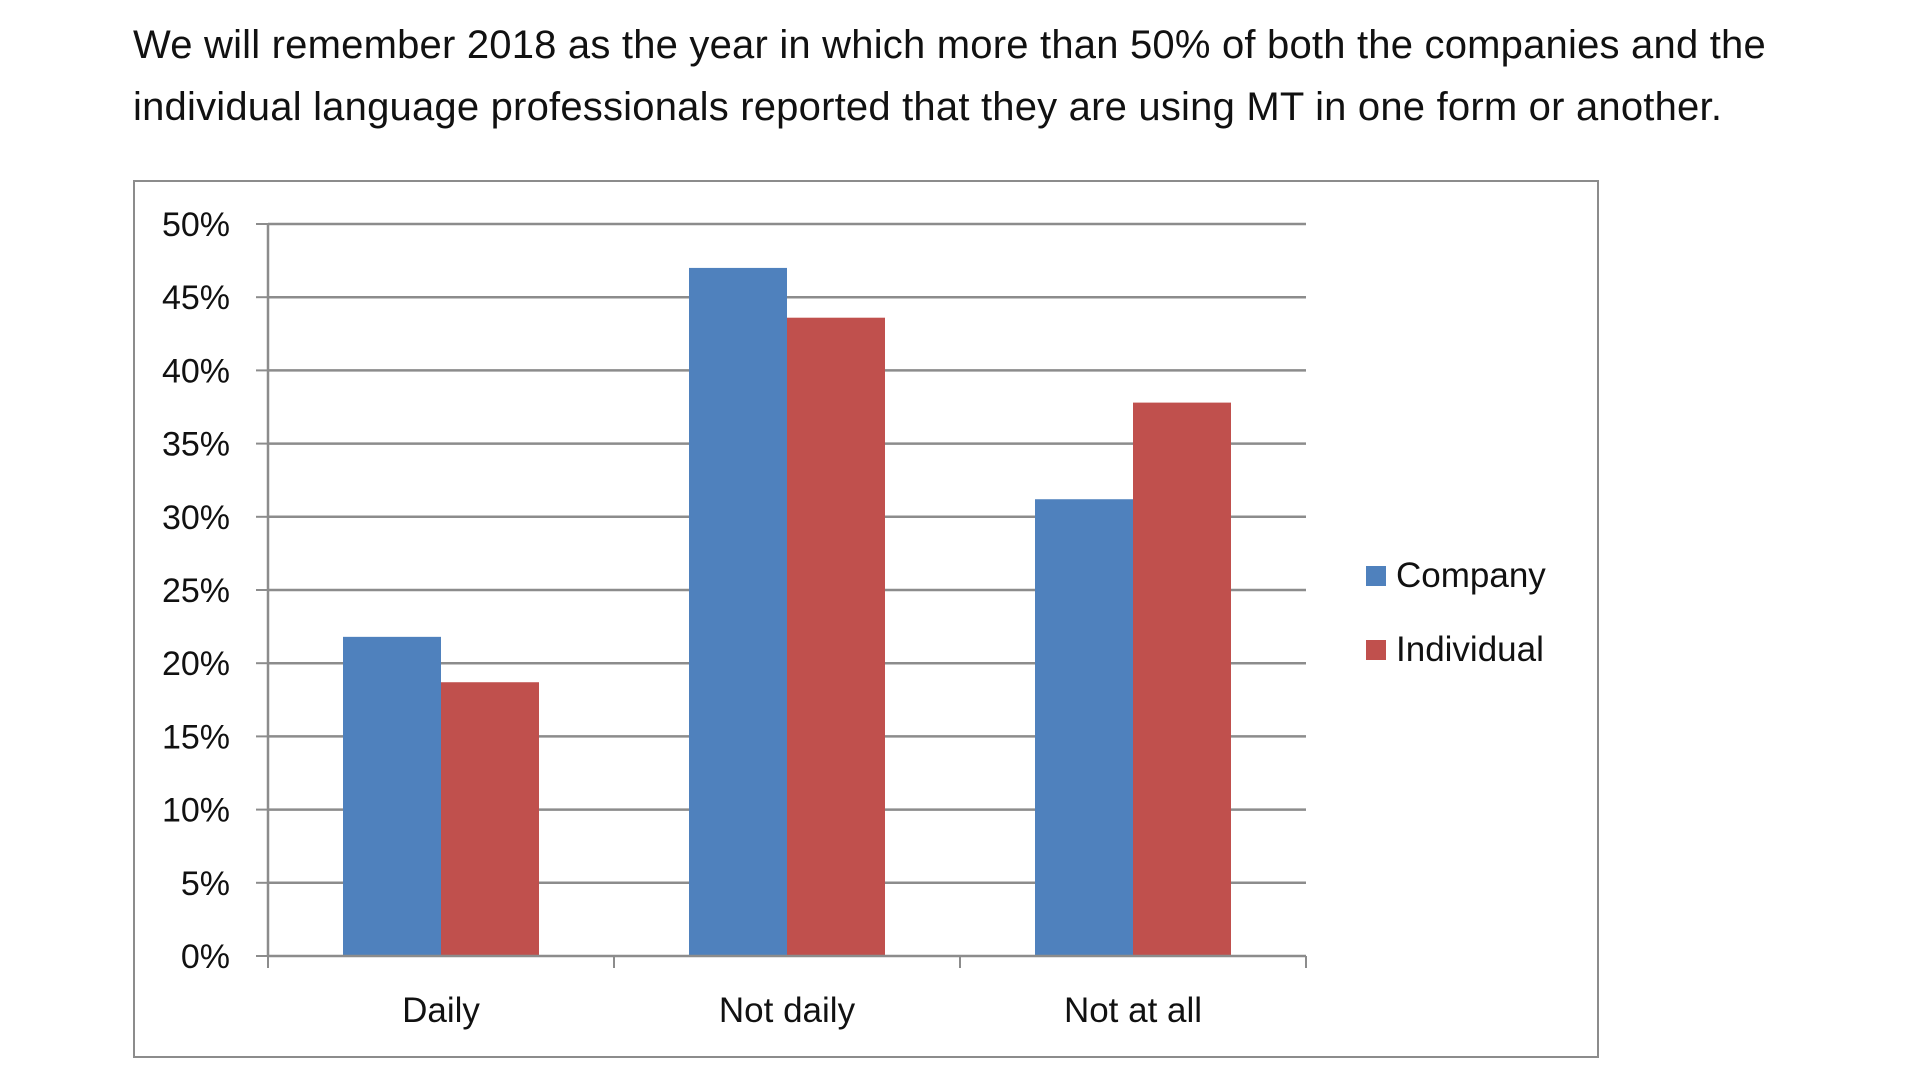 The height and width of the screenshot is (1080, 1920). What do you see at coordinates (196, 371) in the screenshot?
I see `y-tick-label: 40%` at bounding box center [196, 371].